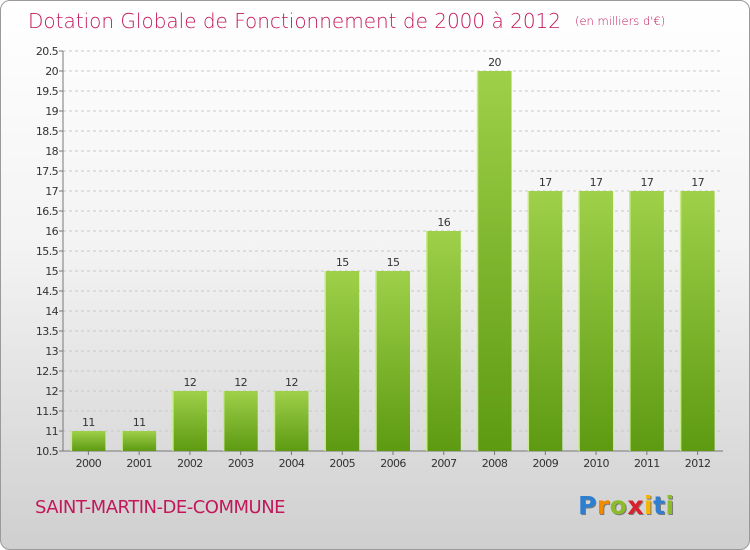 The width and height of the screenshot is (750, 550). I want to click on y-tick-label: 12, so click(51, 391).